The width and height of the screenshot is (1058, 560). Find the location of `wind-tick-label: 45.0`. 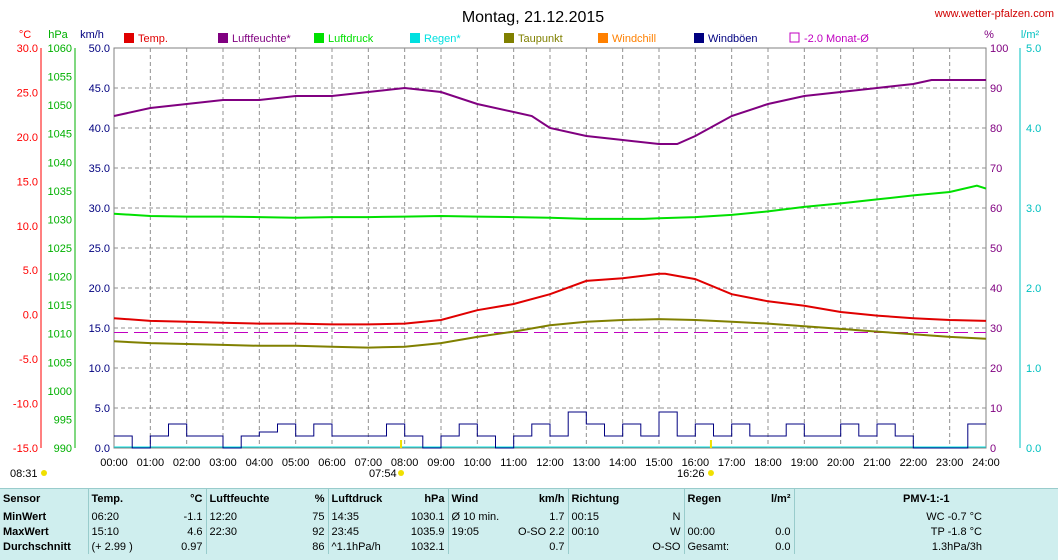

wind-tick-label: 45.0 is located at coordinates (99, 89).